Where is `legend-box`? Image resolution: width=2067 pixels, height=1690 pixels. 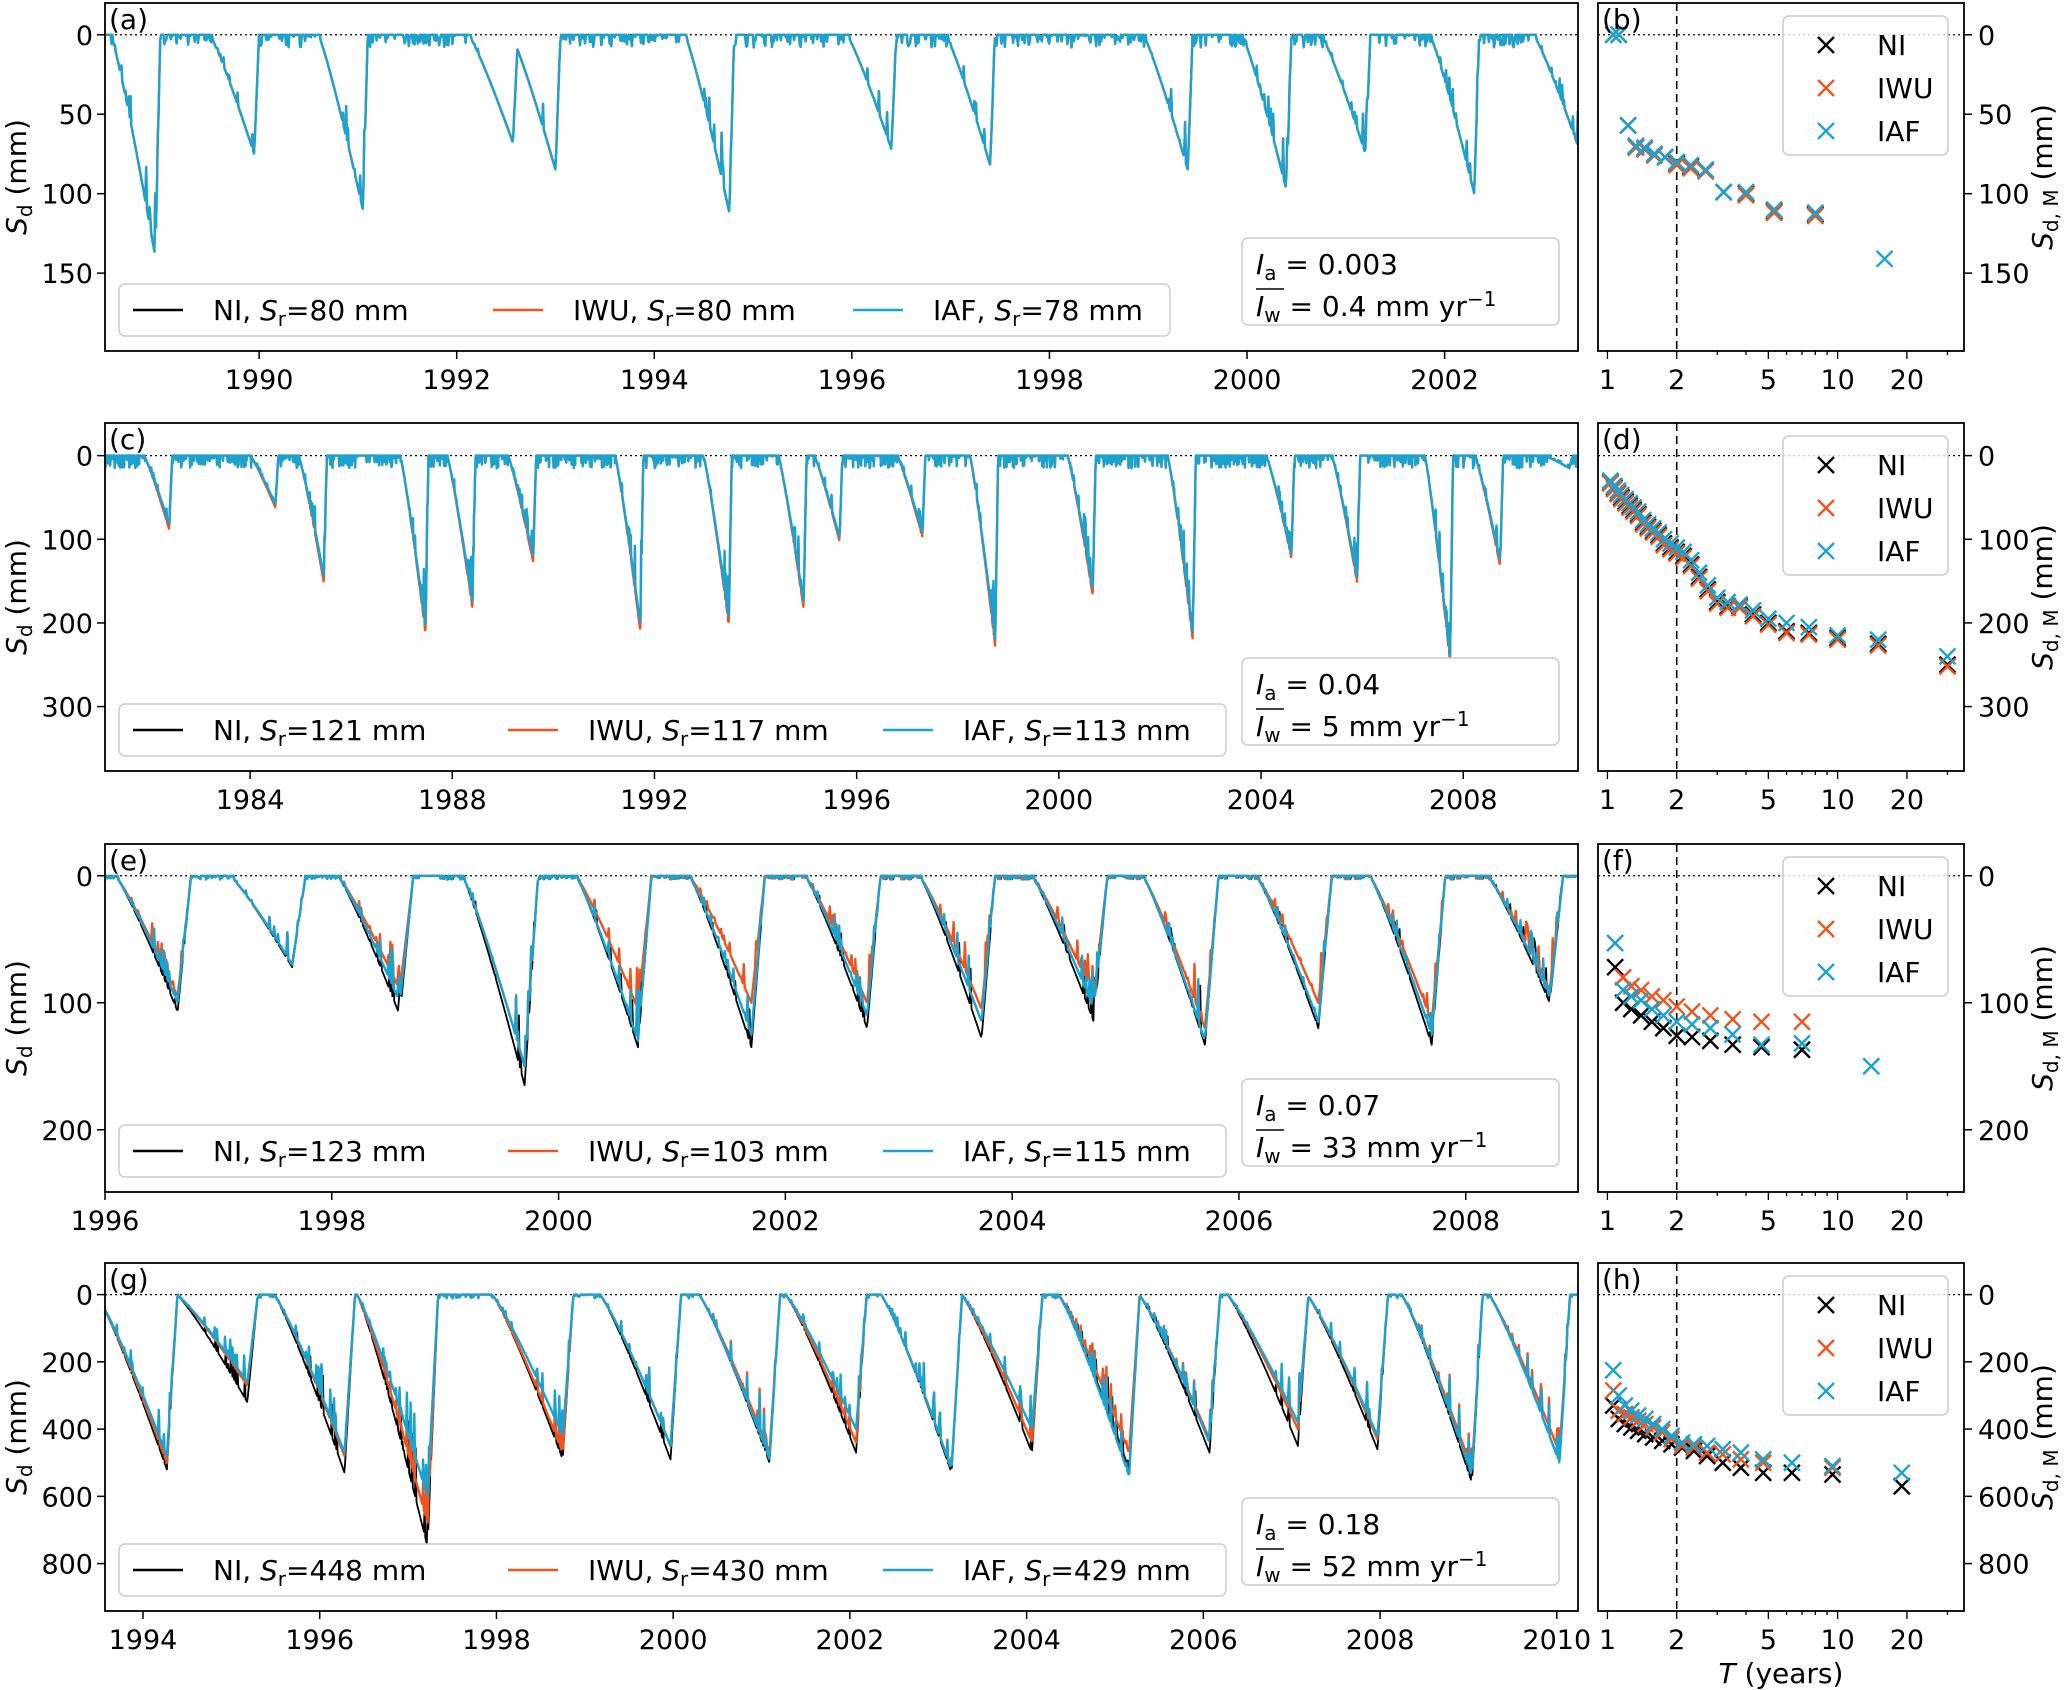 legend-box is located at coordinates (644, 310).